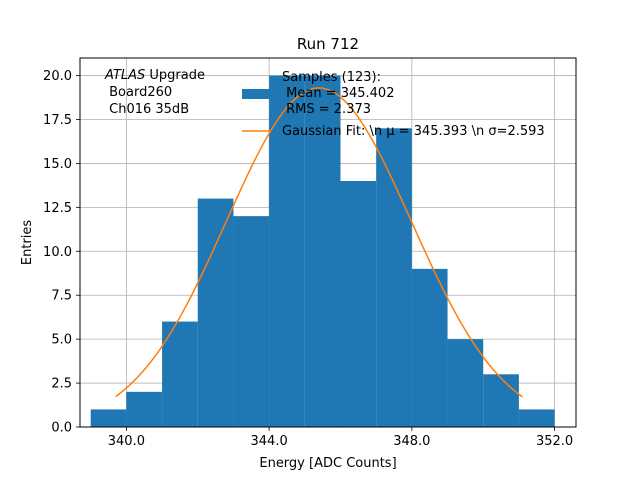  What do you see at coordinates (413, 131) in the screenshot?
I see `legend-fit-label: Gaussian Fit: \n μ = 345.393 \n σ=2.593` at bounding box center [413, 131].